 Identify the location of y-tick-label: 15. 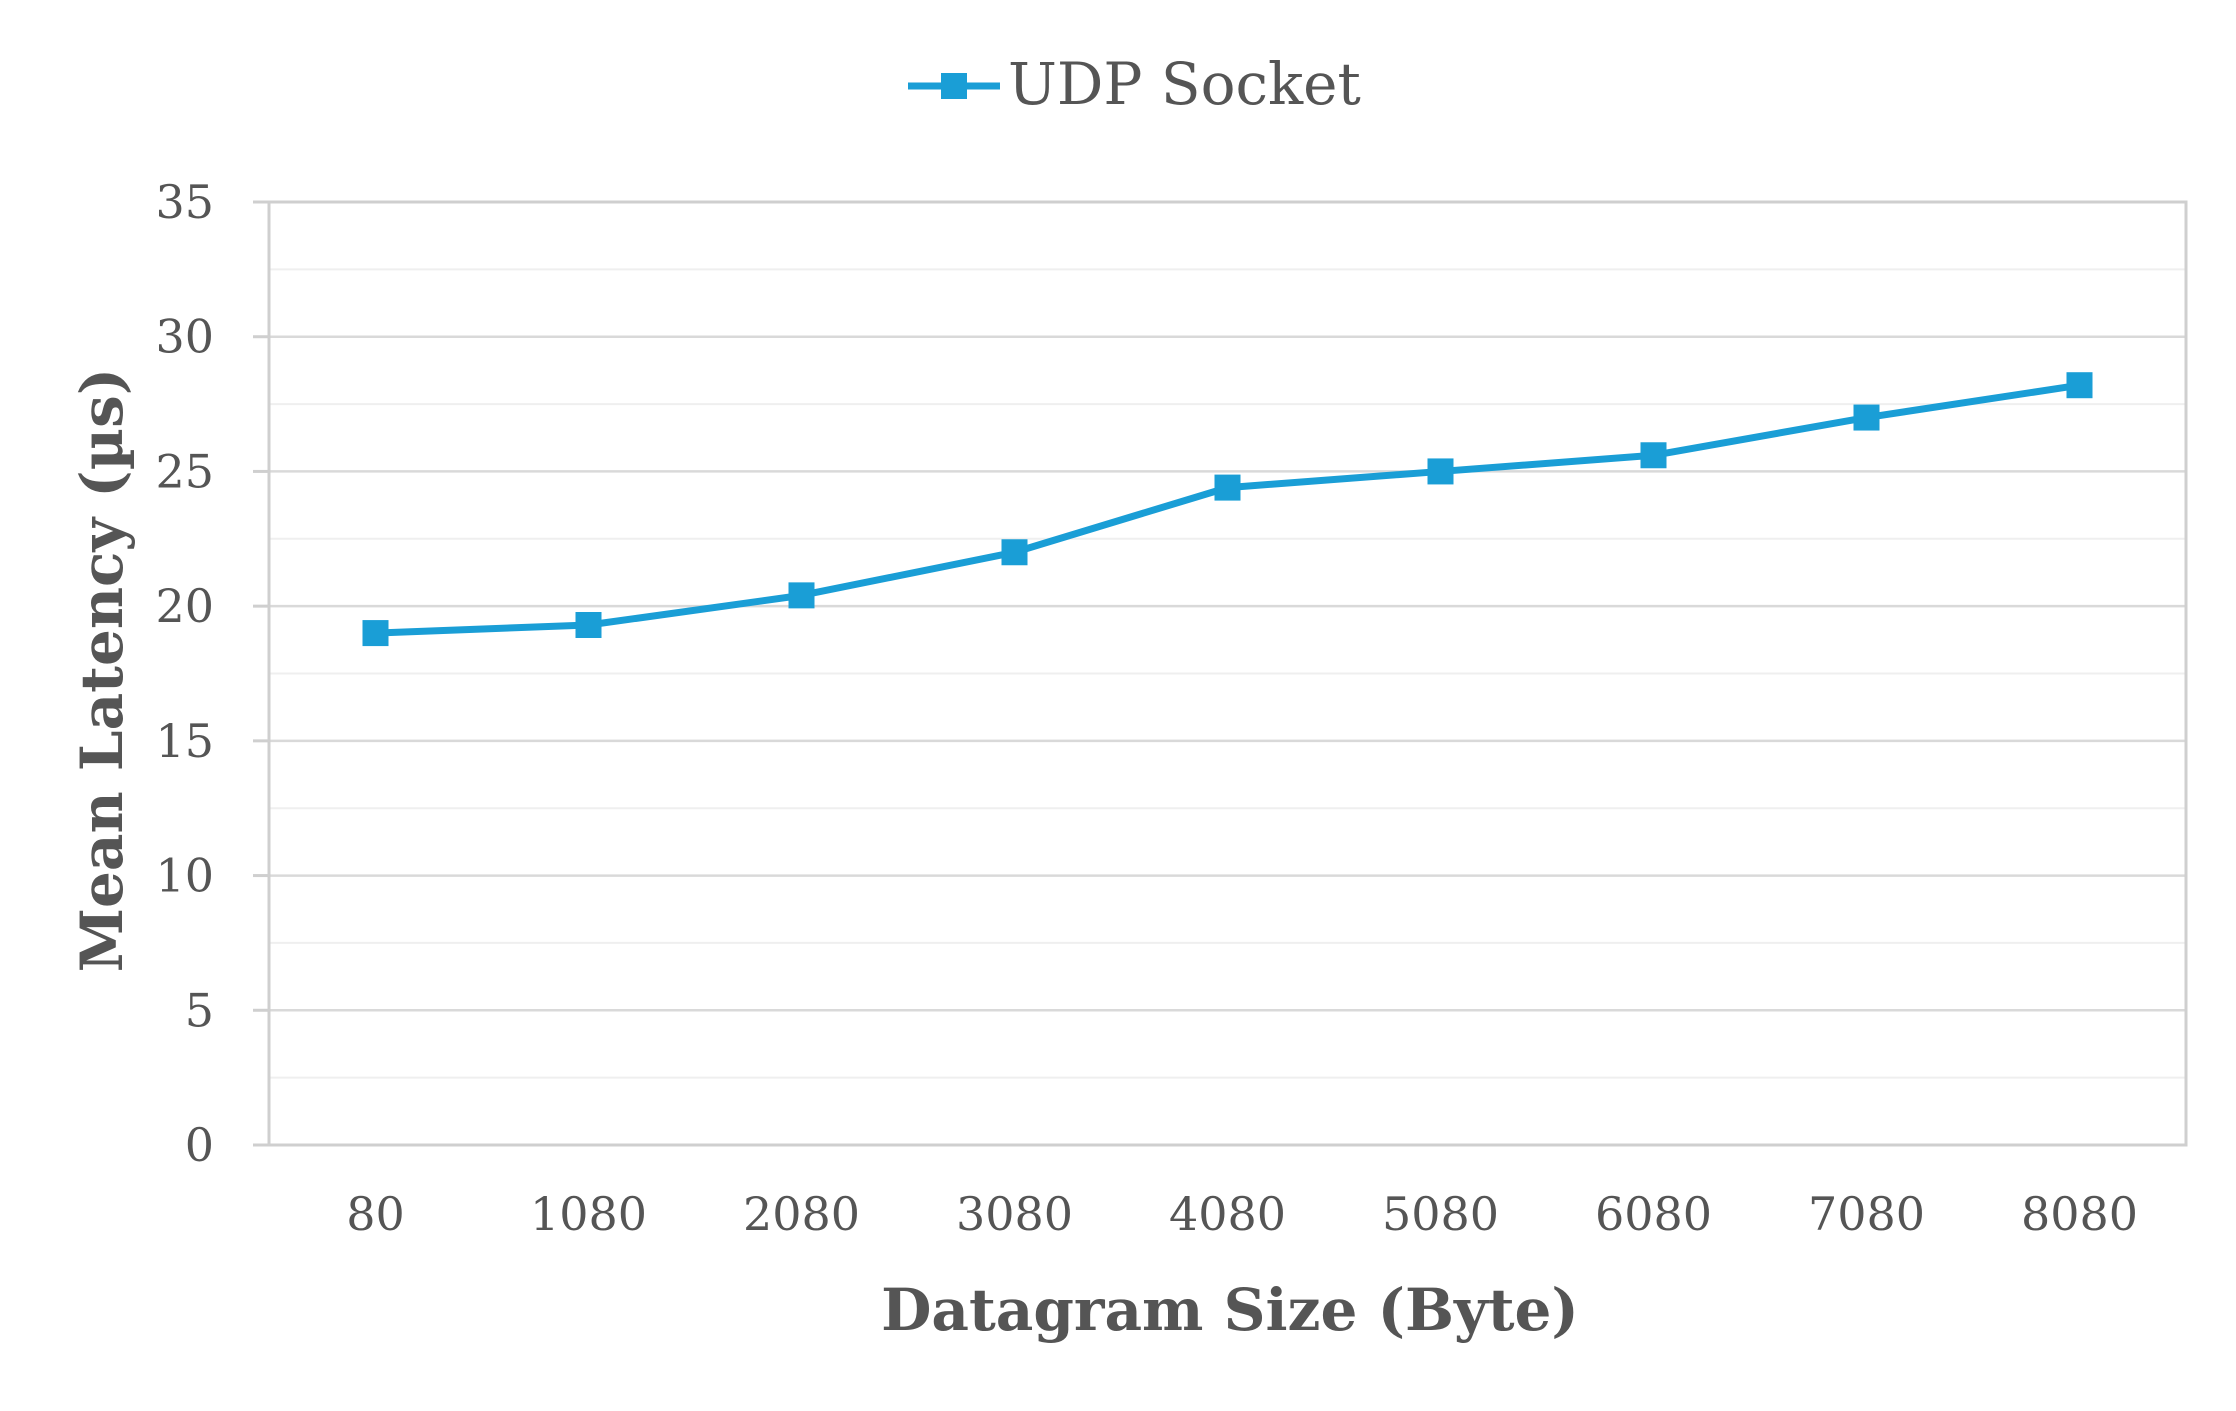
(184, 741).